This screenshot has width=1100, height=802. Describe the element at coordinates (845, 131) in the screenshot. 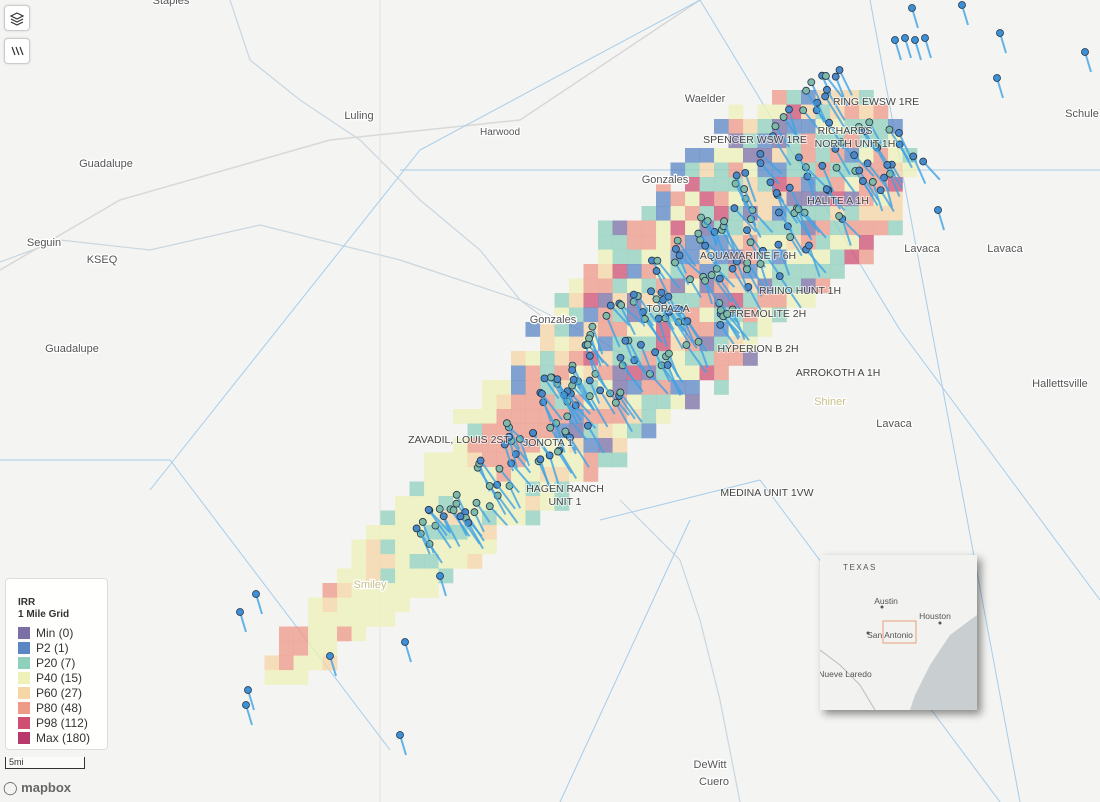

I see `well-label: RICHARDS` at that location.